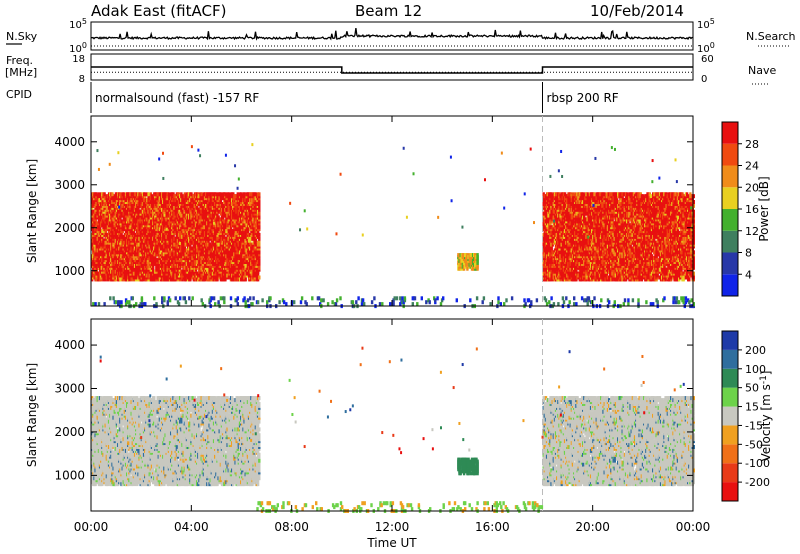 The width and height of the screenshot is (800, 554). I want to click on nave-ytick-top: 60, so click(707, 59).